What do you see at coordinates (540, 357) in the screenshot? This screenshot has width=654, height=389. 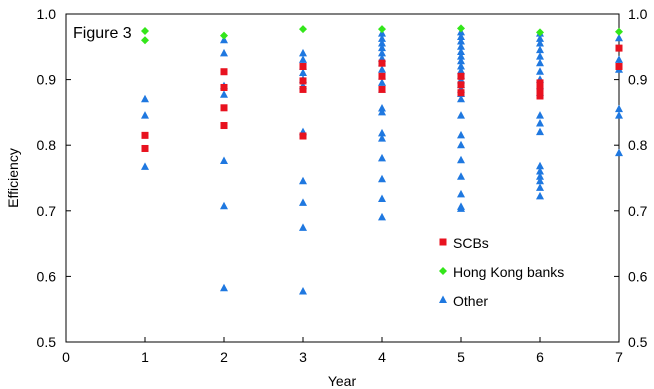 I see `x-tick-label: 6` at bounding box center [540, 357].